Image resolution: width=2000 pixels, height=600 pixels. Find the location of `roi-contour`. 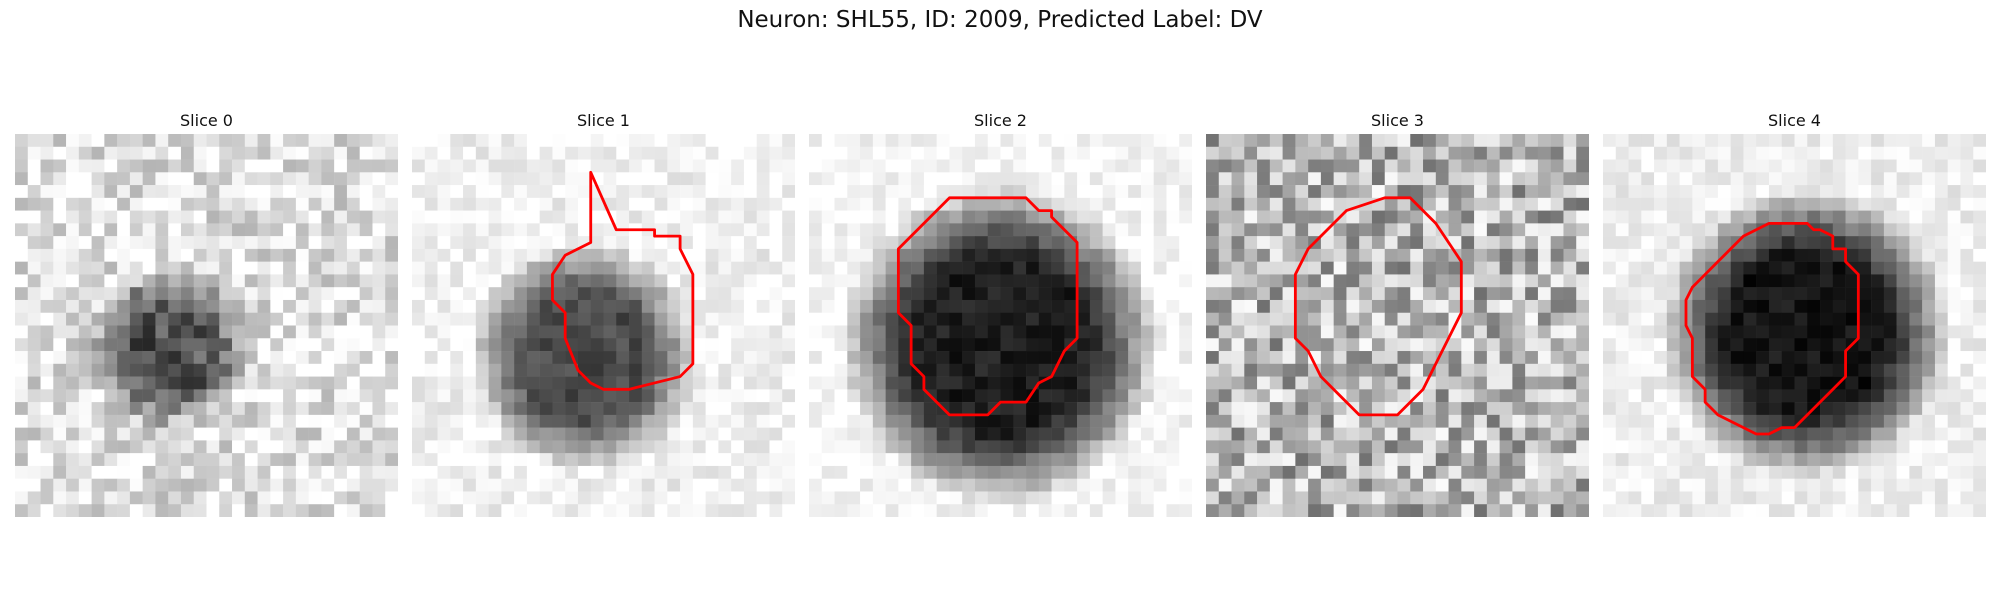

roi-contour is located at coordinates (1378, 306).